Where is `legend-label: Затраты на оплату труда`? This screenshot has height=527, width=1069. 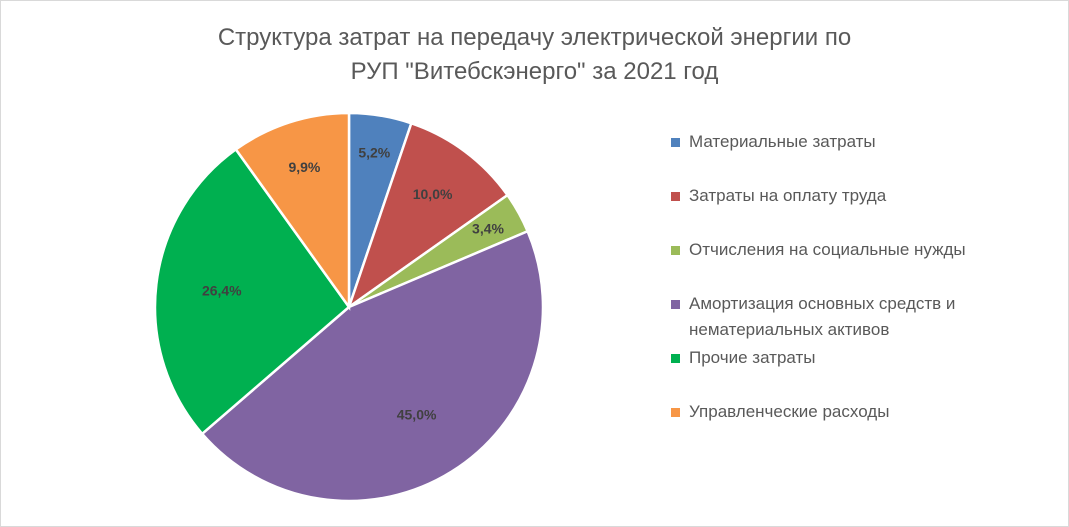
legend-label: Затраты на оплату труда is located at coordinates (788, 195).